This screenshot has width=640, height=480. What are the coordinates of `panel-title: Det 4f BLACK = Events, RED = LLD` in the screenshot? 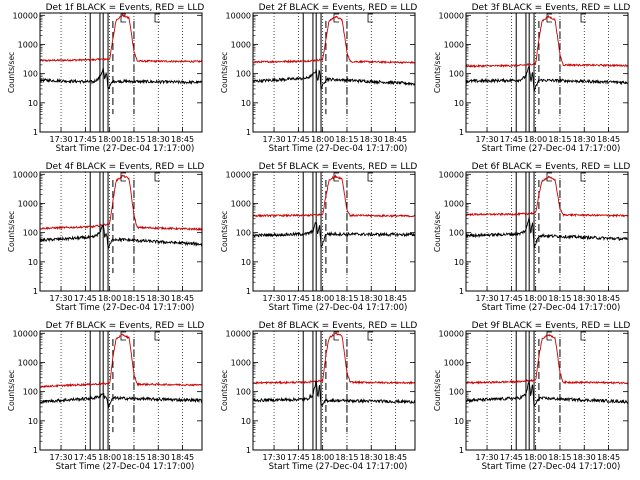 It's located at (125, 167).